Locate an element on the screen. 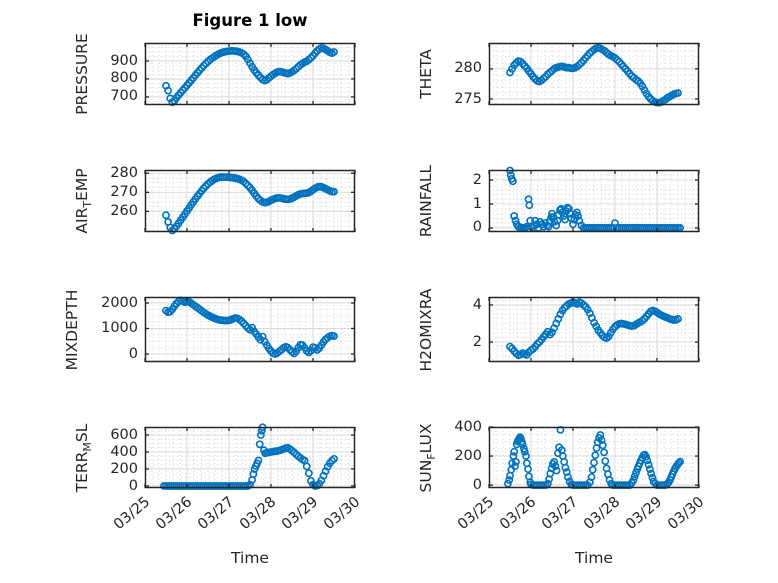 The image size is (778, 583). y-tick-label: 600 is located at coordinates (124, 434).